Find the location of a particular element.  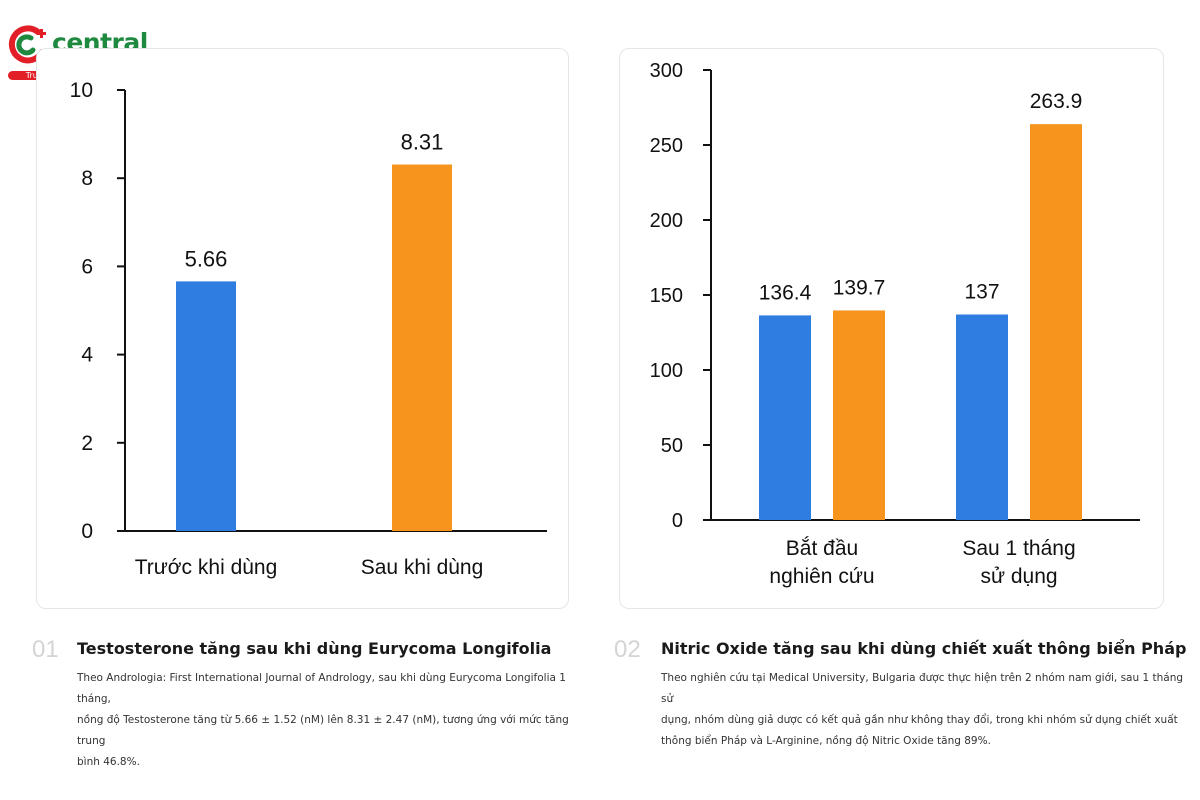

y-tick-label: 200 is located at coordinates (666, 221).